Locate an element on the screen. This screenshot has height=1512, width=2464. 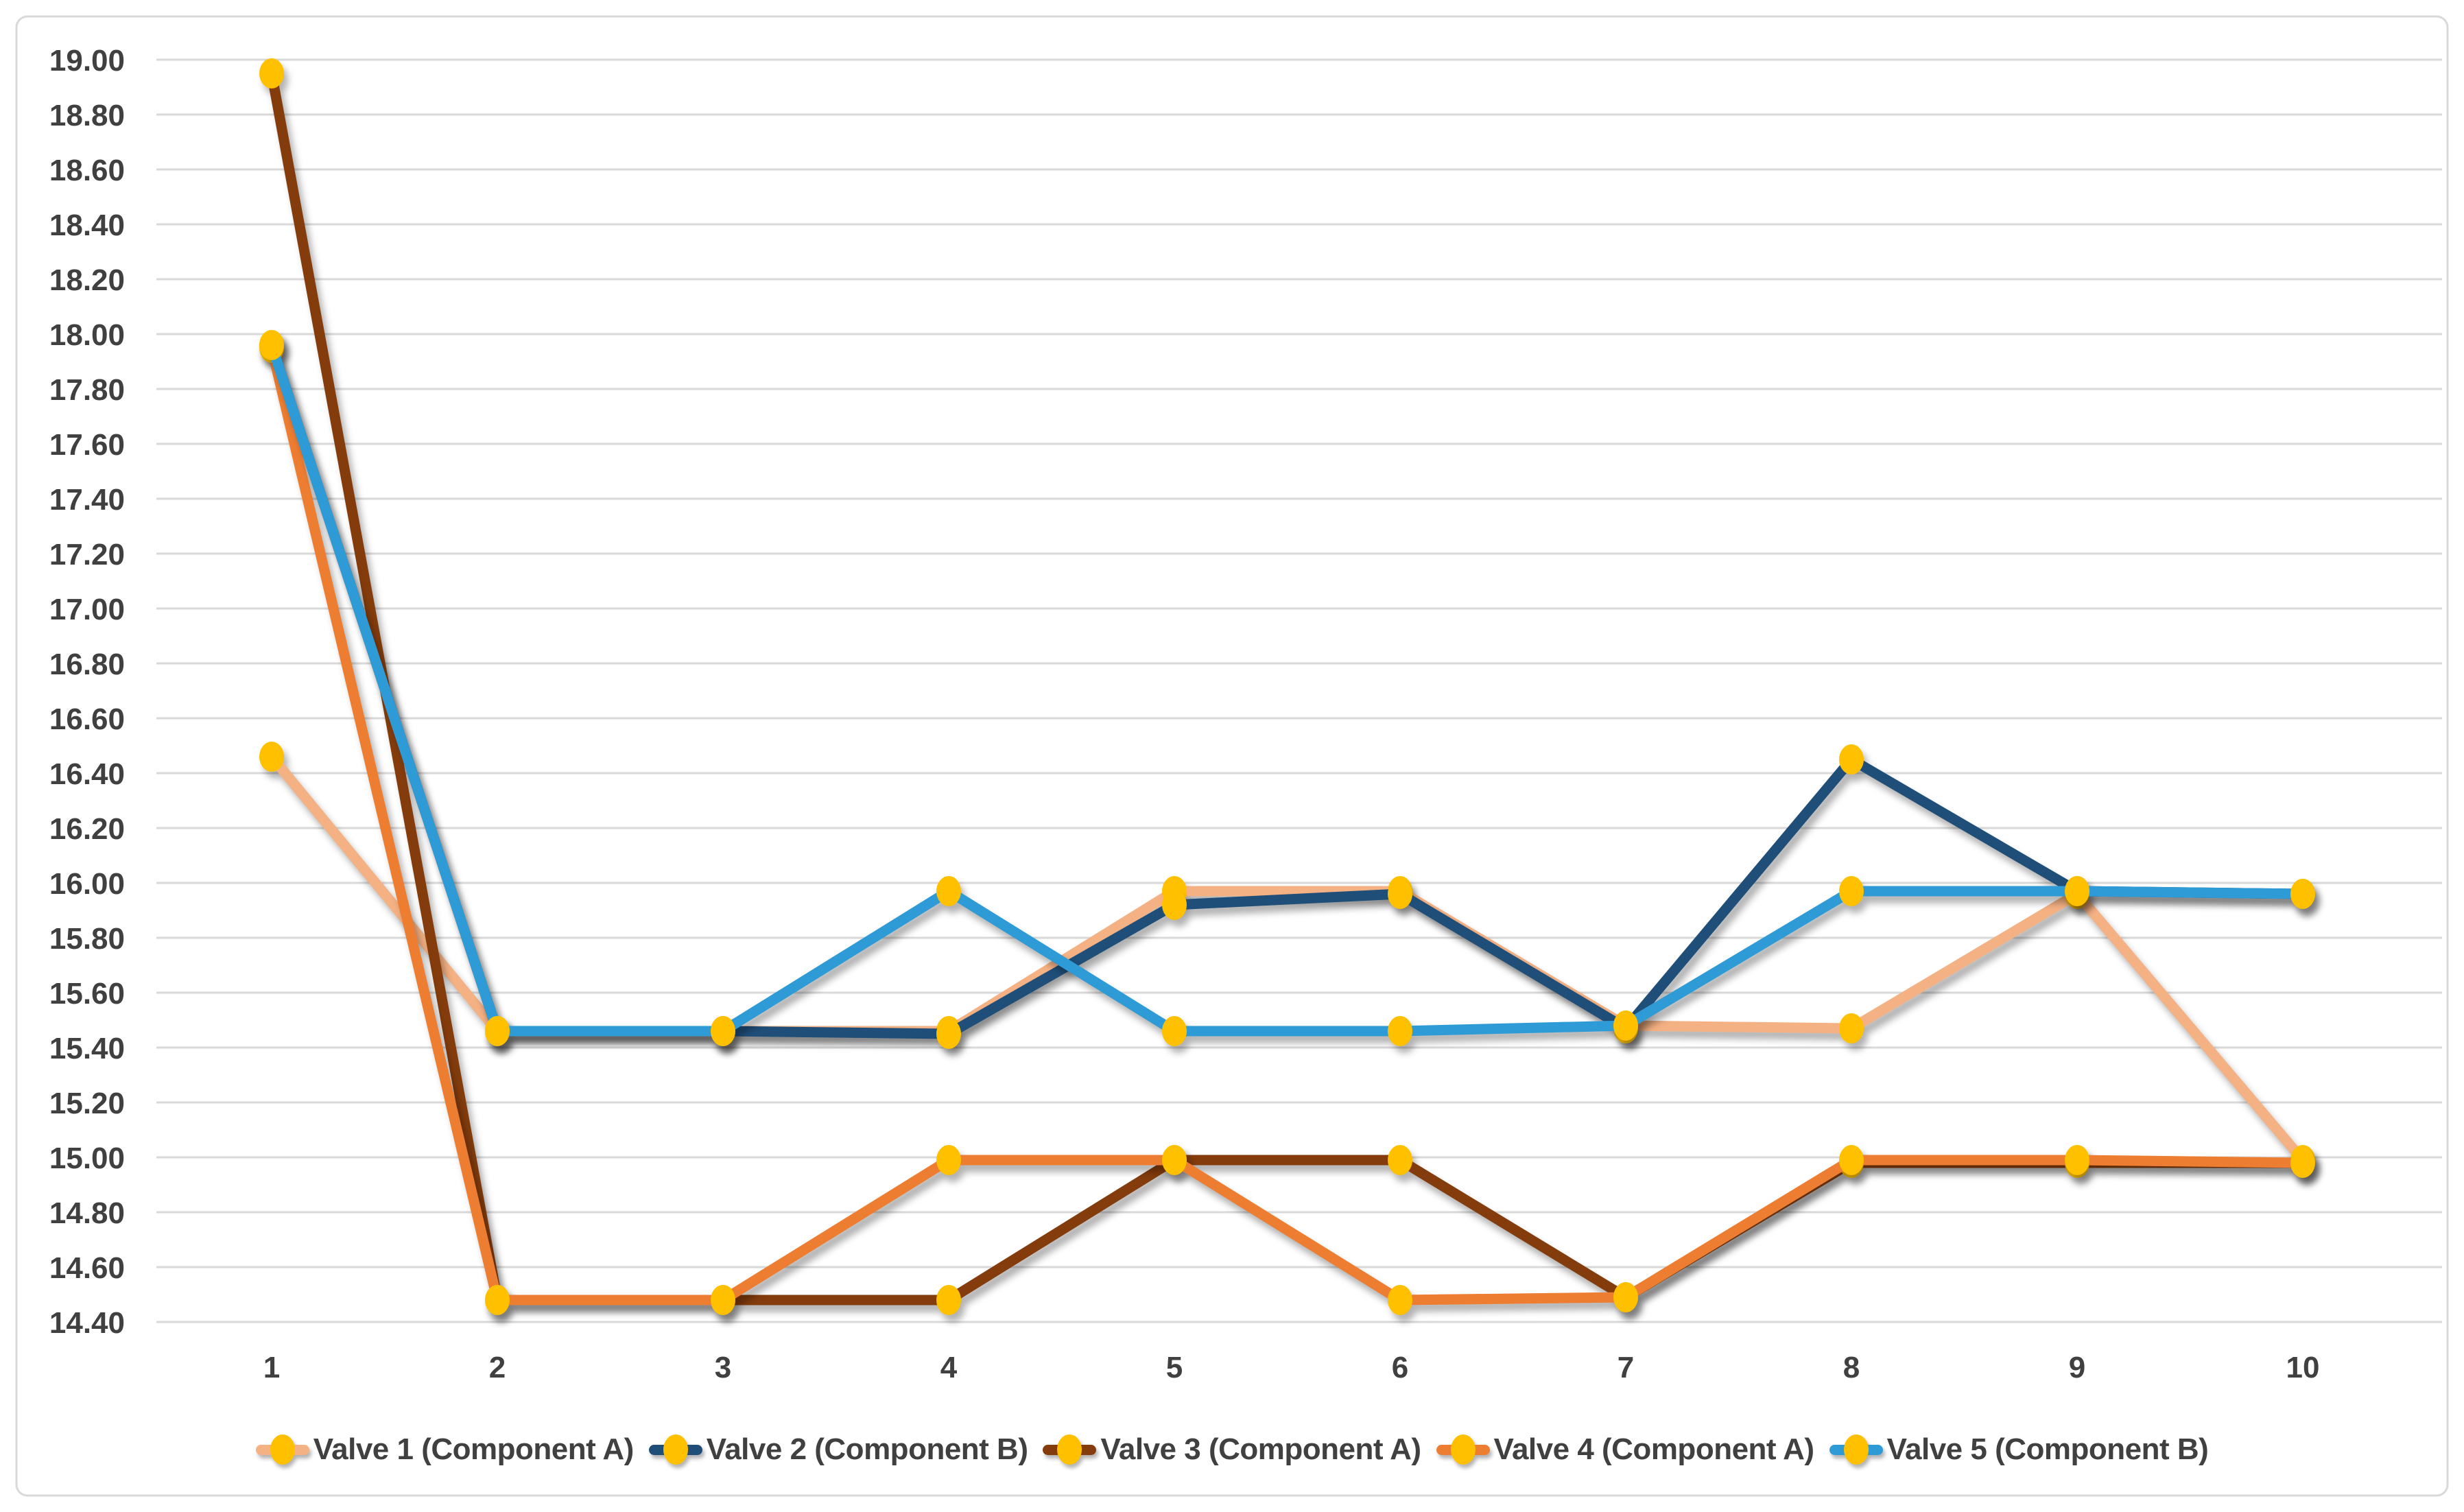
legend-item-5: Valve 5 (Component B) is located at coordinates (2019, 1450).